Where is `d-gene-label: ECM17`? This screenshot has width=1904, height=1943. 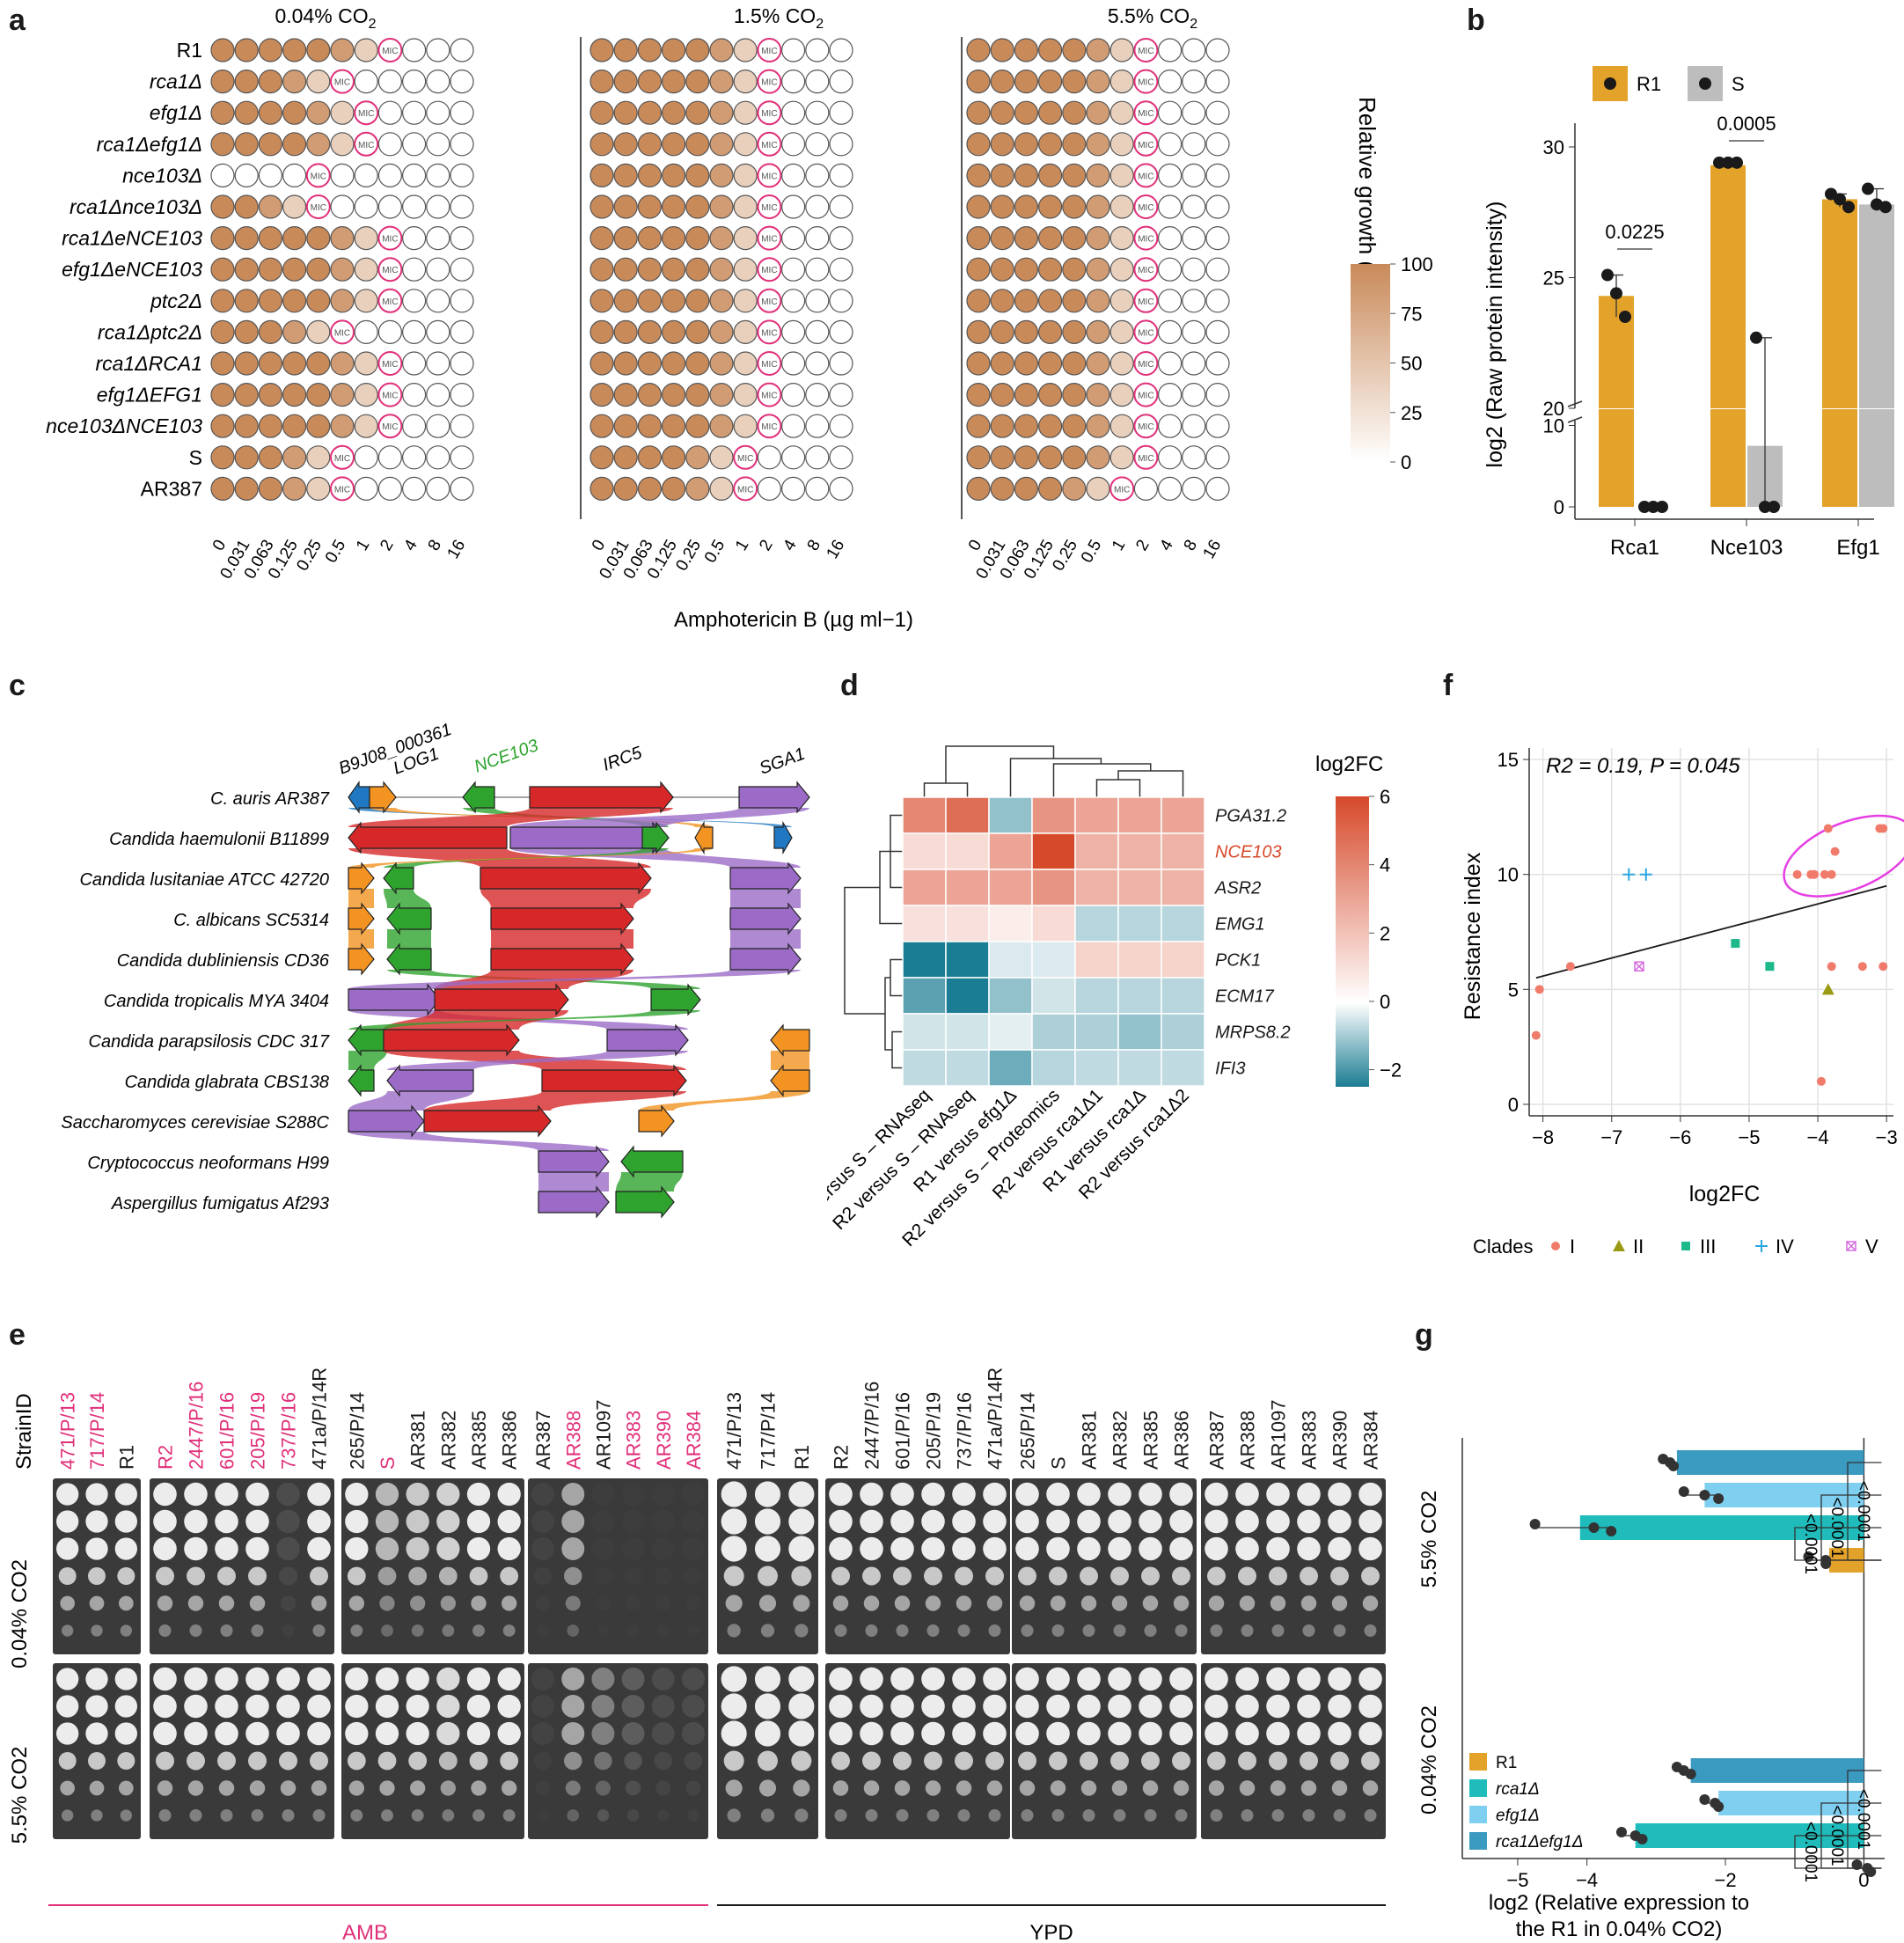 d-gene-label: ECM17 is located at coordinates (1245, 997).